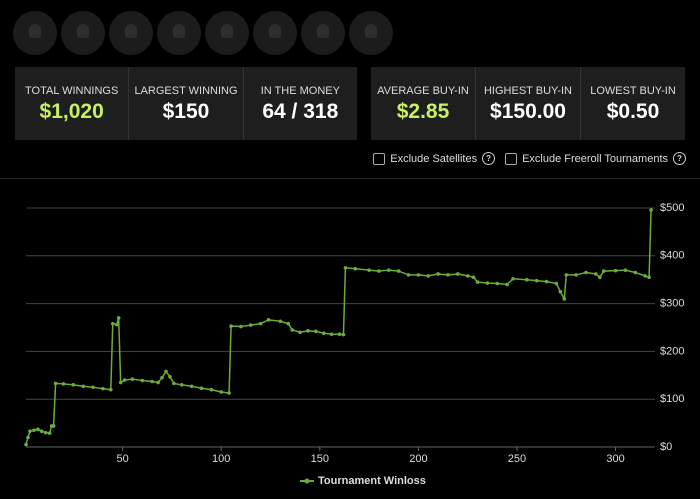  I want to click on y-tick-label: $100, so click(672, 399).